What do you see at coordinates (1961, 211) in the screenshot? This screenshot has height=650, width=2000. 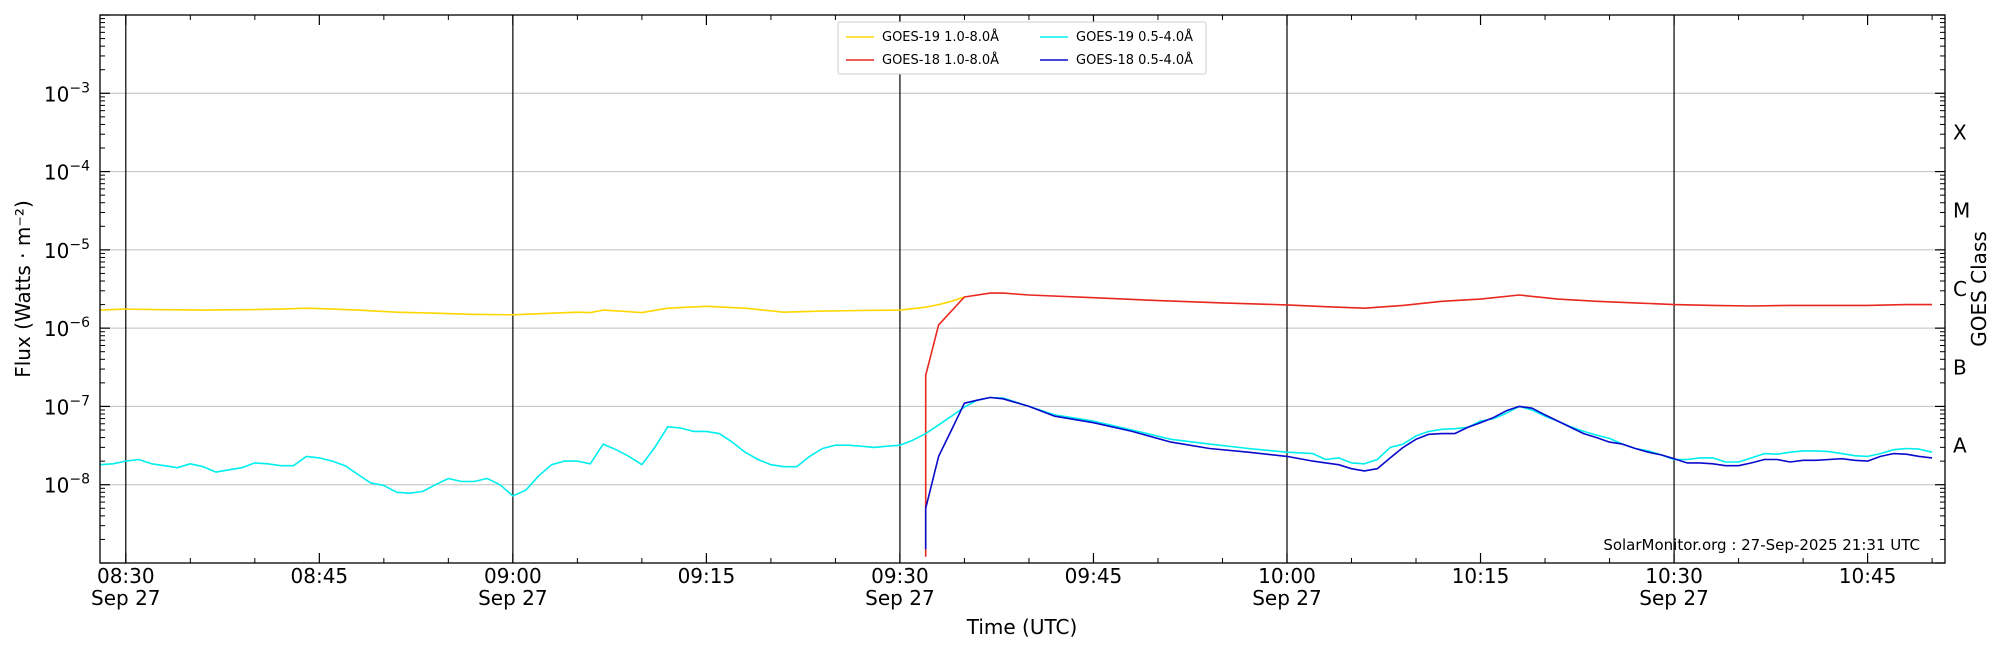 I see `goes-class-label: M` at bounding box center [1961, 211].